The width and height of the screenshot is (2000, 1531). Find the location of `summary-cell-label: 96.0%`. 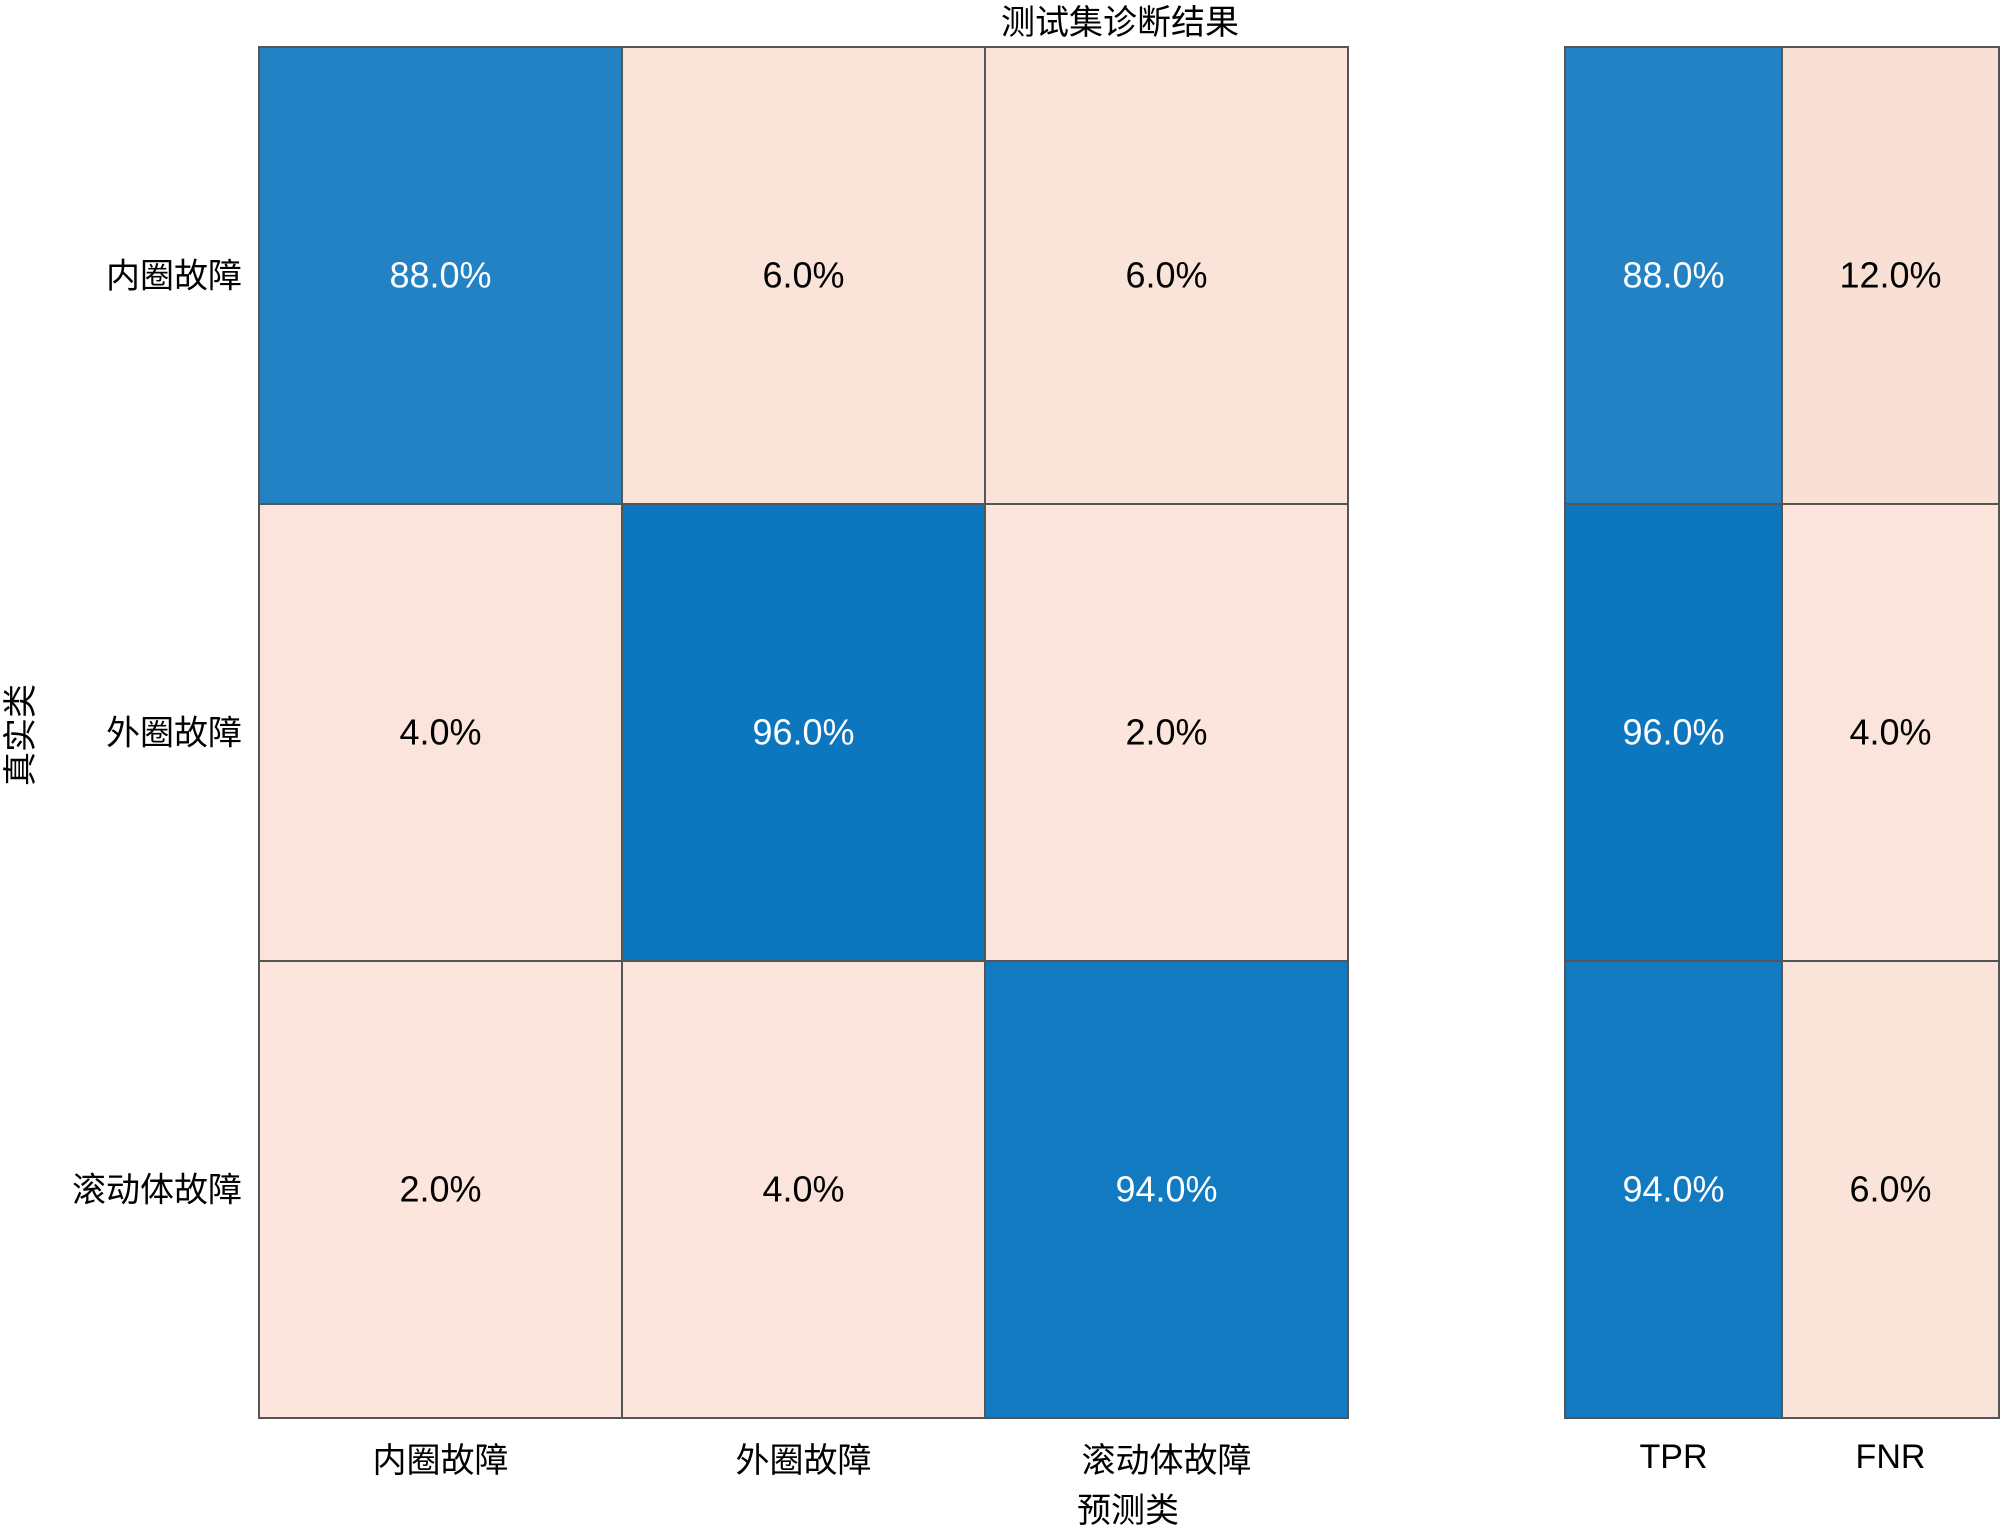

summary-cell-label: 96.0% is located at coordinates (1673, 732).